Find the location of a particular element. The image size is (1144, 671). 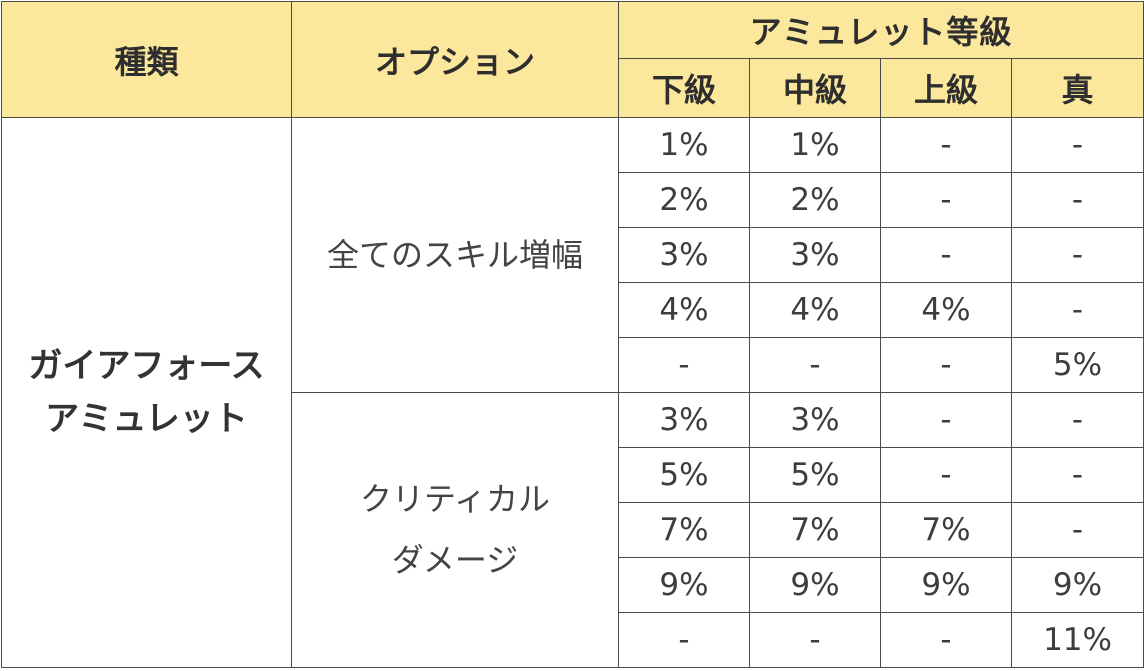

option-name-cell: 全てのスキル増幅 is located at coordinates (455, 255).